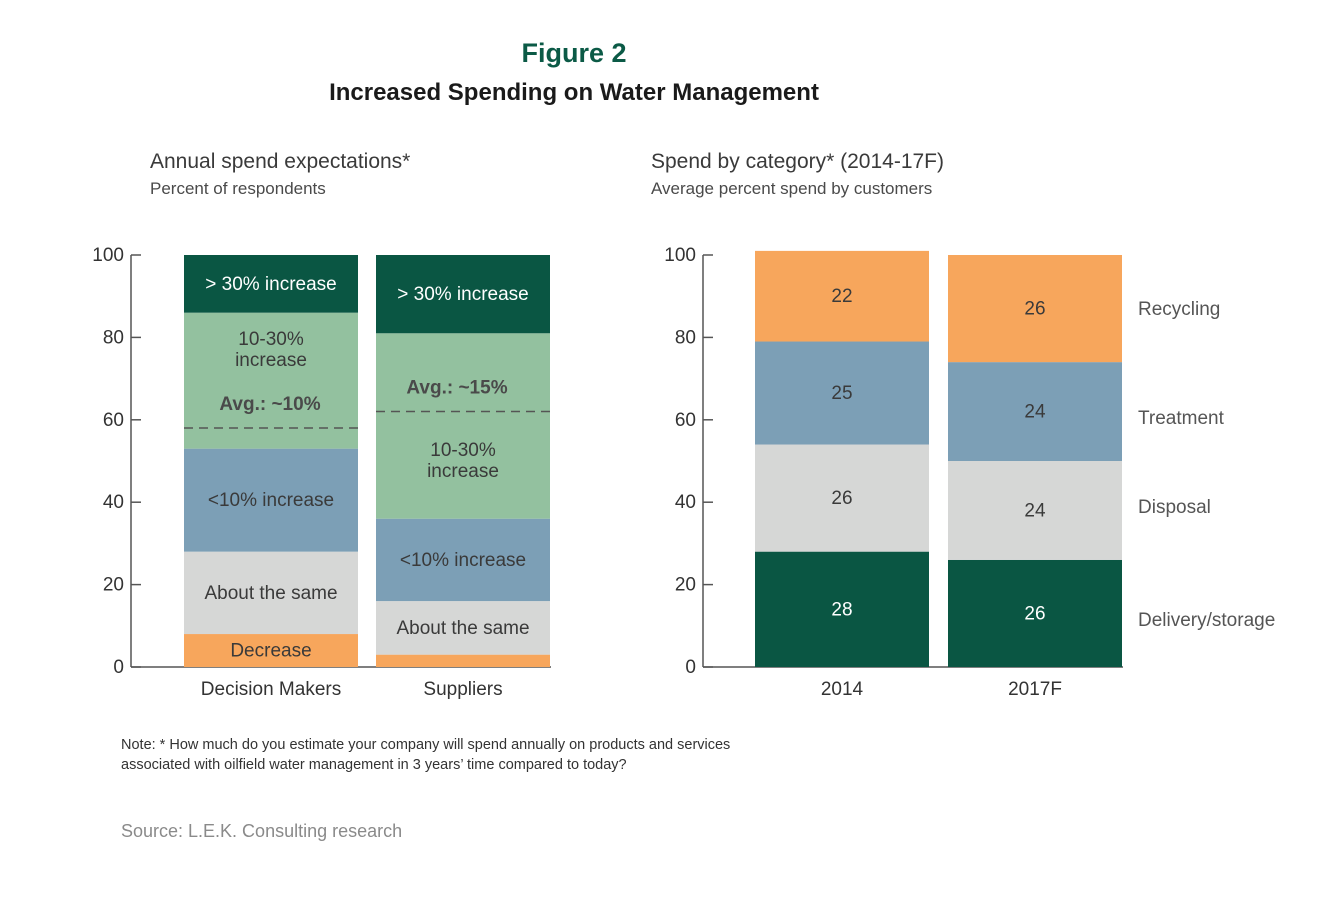 The width and height of the screenshot is (1332, 900). I want to click on left-average-label: Avg.: ~10%, so click(269, 404).